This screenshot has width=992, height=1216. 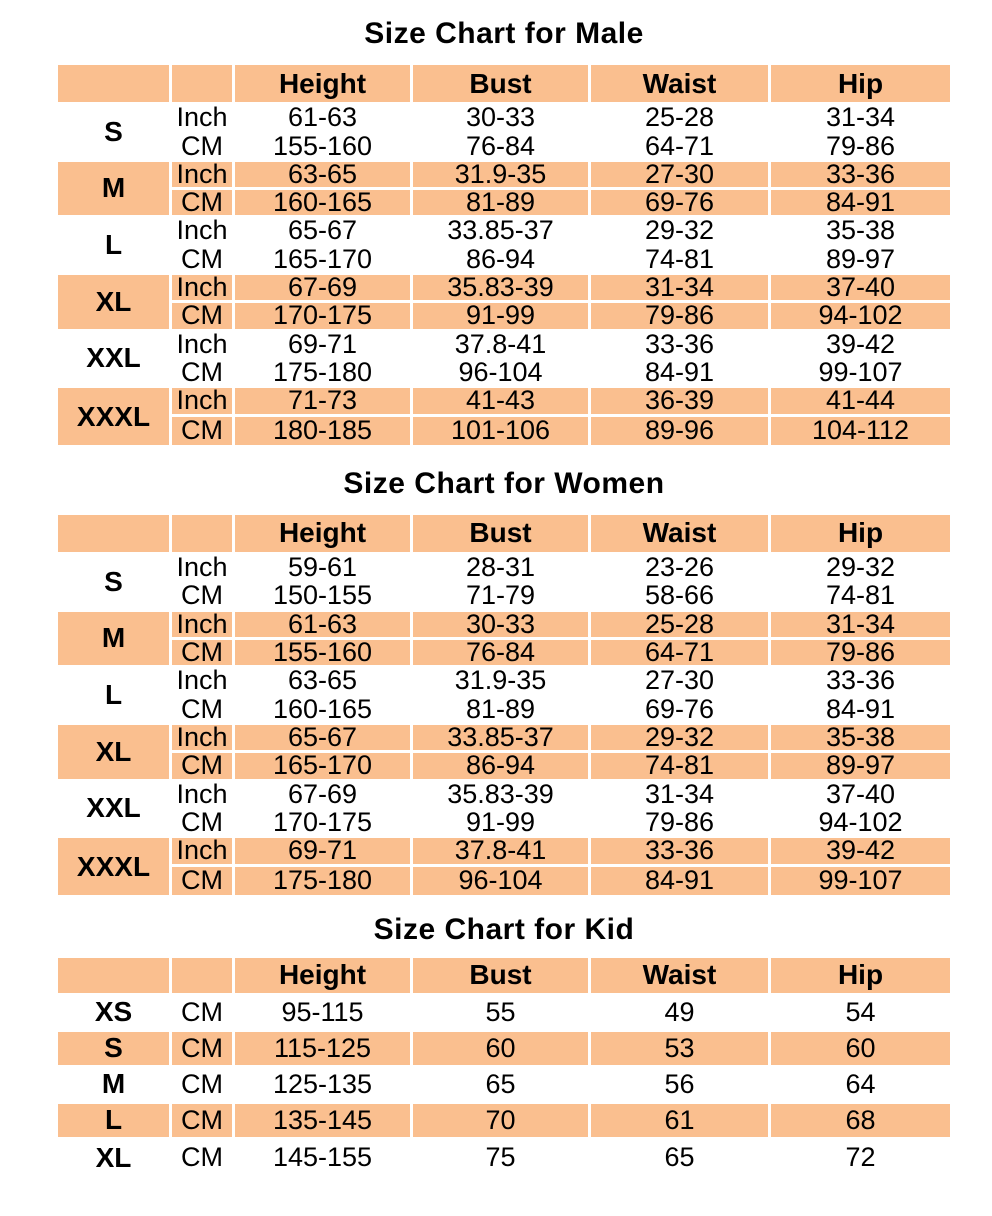 What do you see at coordinates (502, 401) in the screenshot?
I see `value-cell-bust: 41-43` at bounding box center [502, 401].